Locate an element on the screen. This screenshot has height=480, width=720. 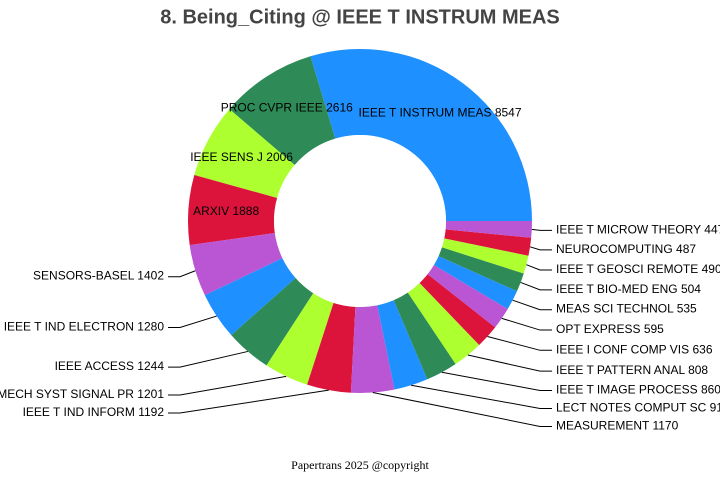
slice-name: IEEE T INSTRUM MEAS is located at coordinates (425, 113).